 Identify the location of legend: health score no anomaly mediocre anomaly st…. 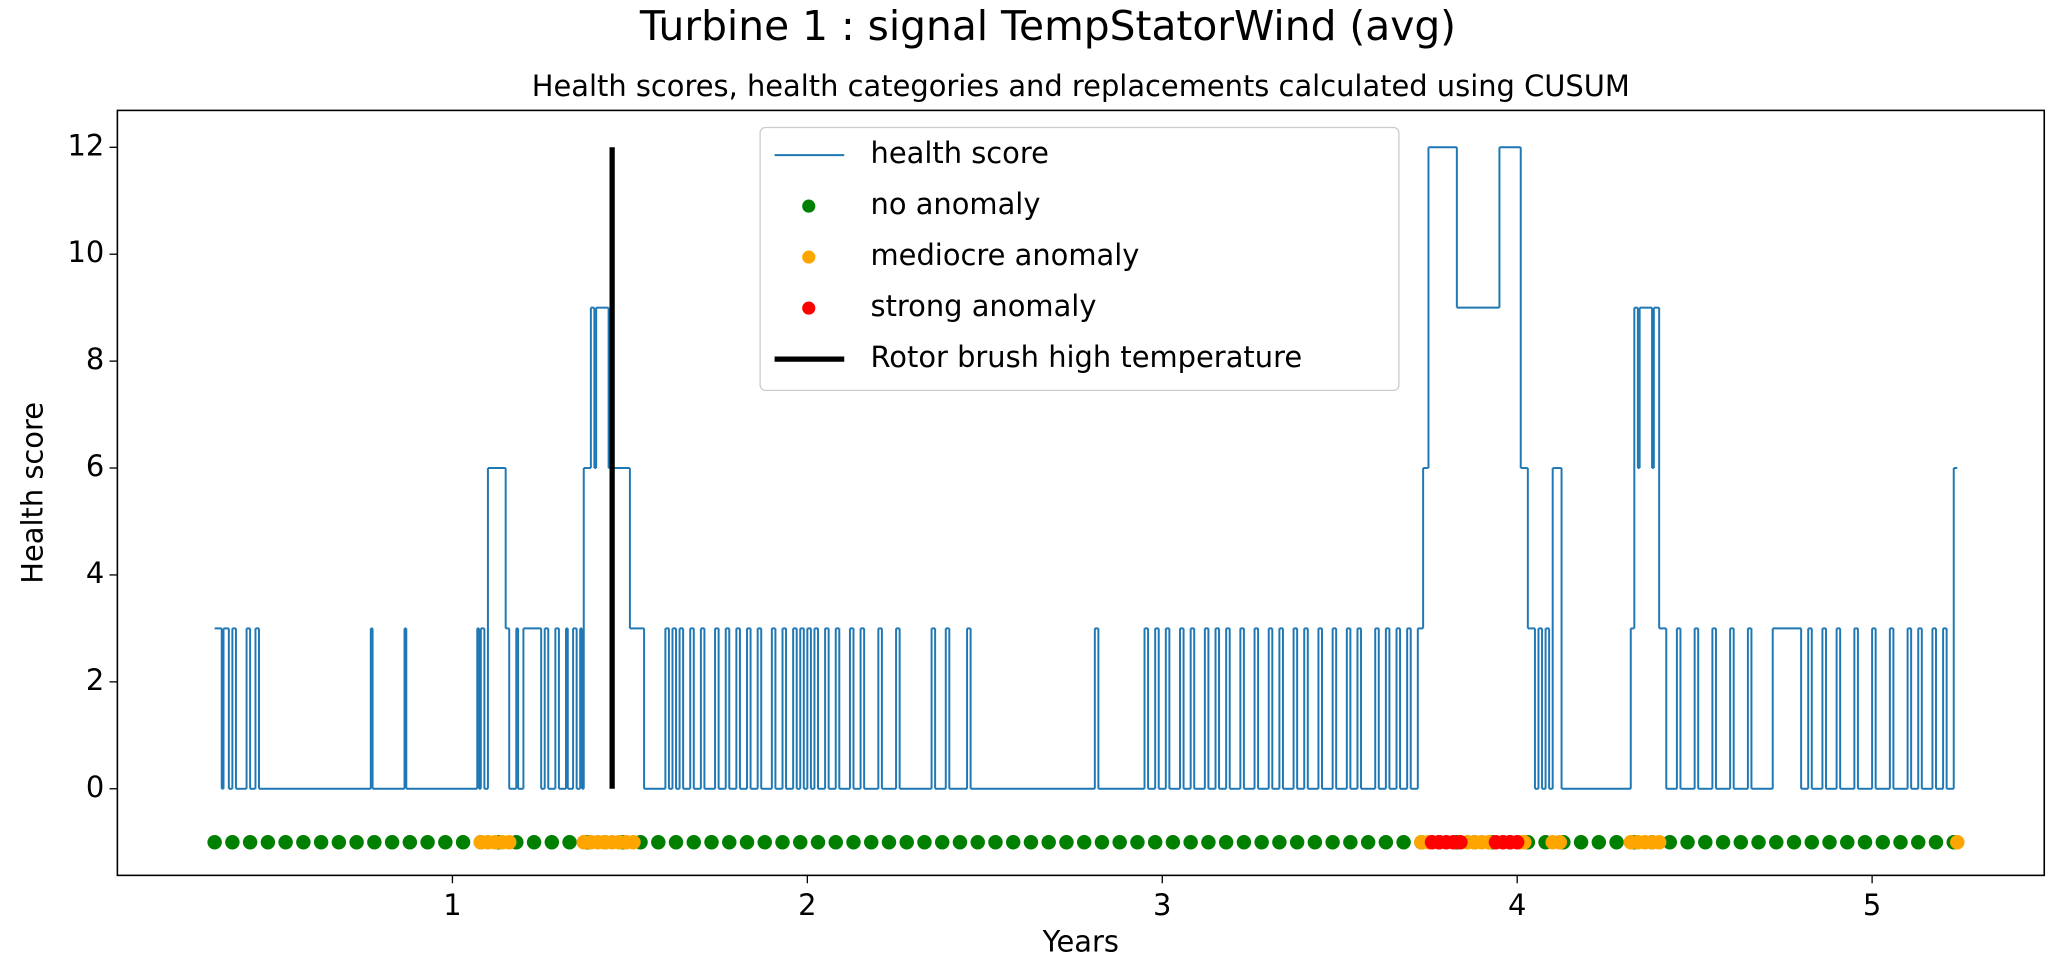
(1079, 259).